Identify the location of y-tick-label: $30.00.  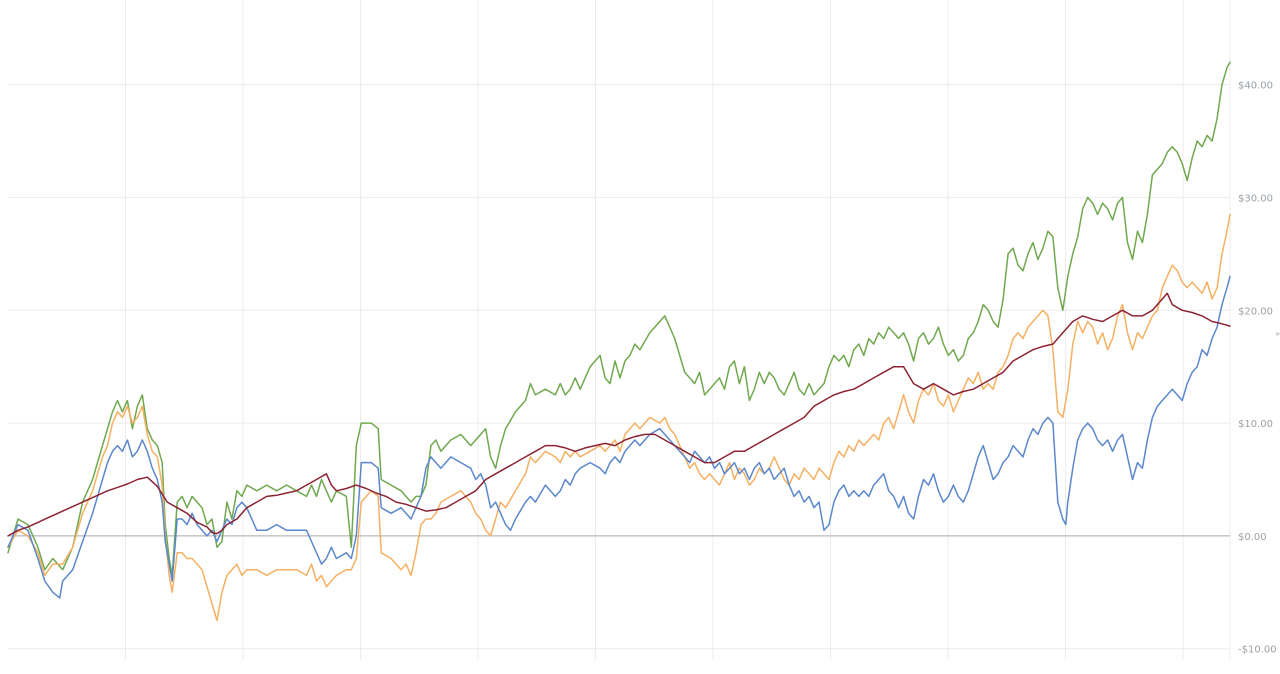
(1255, 198).